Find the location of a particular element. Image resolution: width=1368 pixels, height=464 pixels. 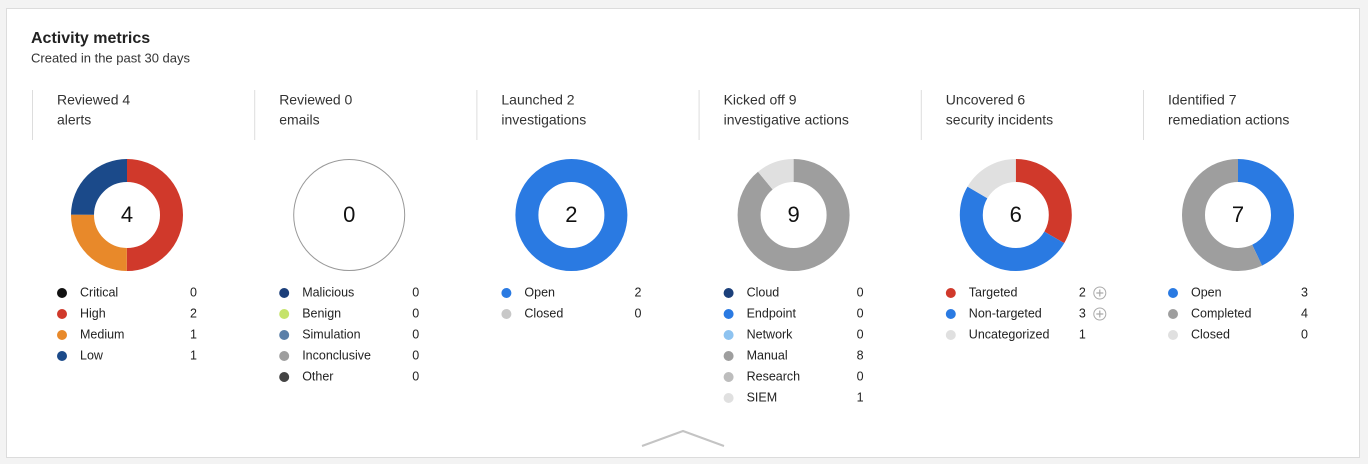

legend-label: Malicious is located at coordinates (328, 292).